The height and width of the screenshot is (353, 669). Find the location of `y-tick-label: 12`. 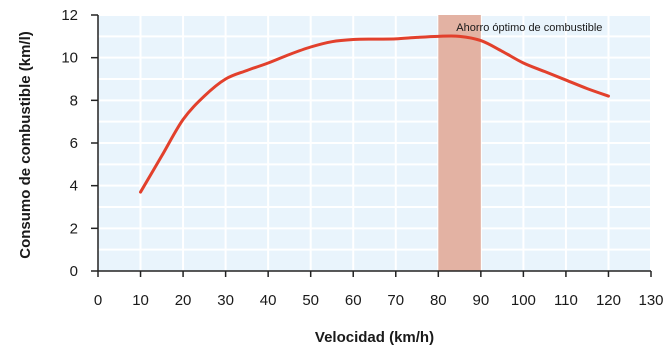

y-tick-label: 12 is located at coordinates (69, 15).